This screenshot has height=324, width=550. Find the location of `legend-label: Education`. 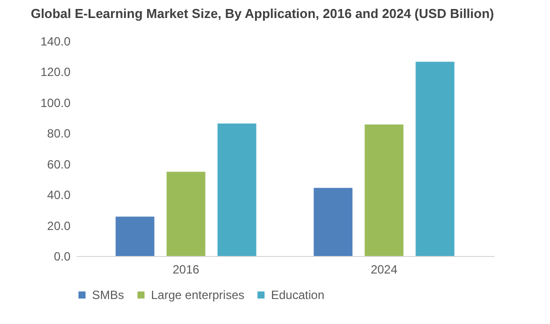

legend-label: Education is located at coordinates (297, 295).